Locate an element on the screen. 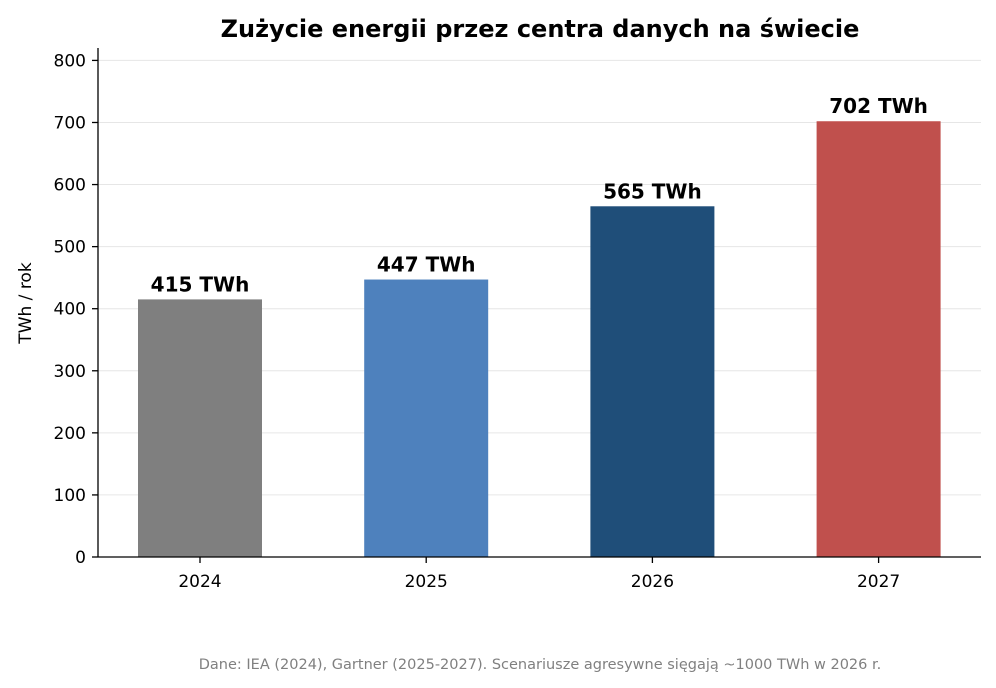 The image size is (996, 688). x-tick-label-2026: 2026 is located at coordinates (652, 582).